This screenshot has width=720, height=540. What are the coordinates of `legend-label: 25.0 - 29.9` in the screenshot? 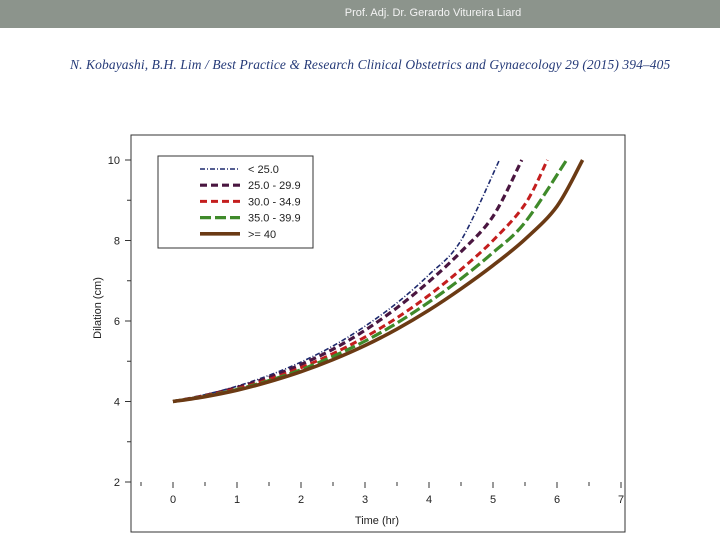 It's located at (274, 186).